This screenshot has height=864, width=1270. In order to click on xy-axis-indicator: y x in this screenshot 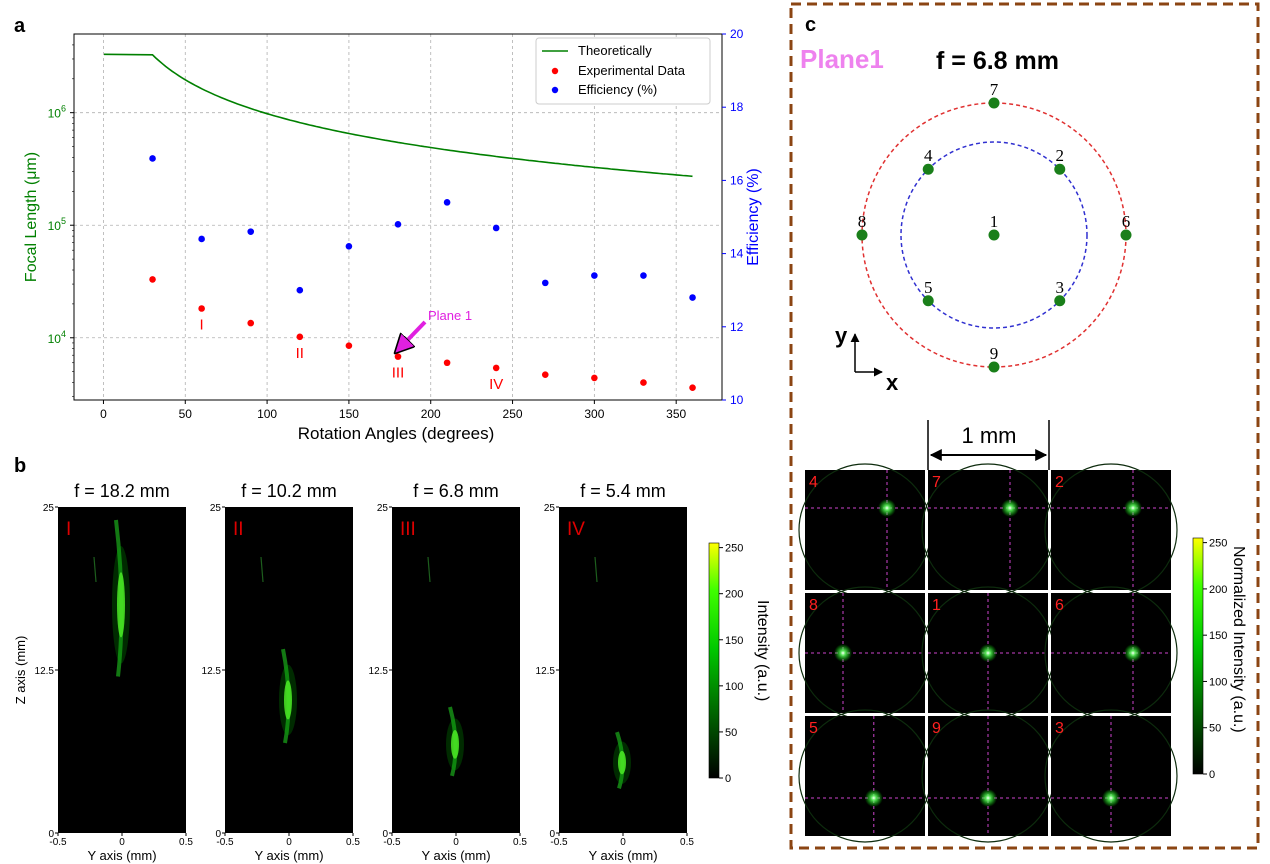, I will do `click(867, 359)`.